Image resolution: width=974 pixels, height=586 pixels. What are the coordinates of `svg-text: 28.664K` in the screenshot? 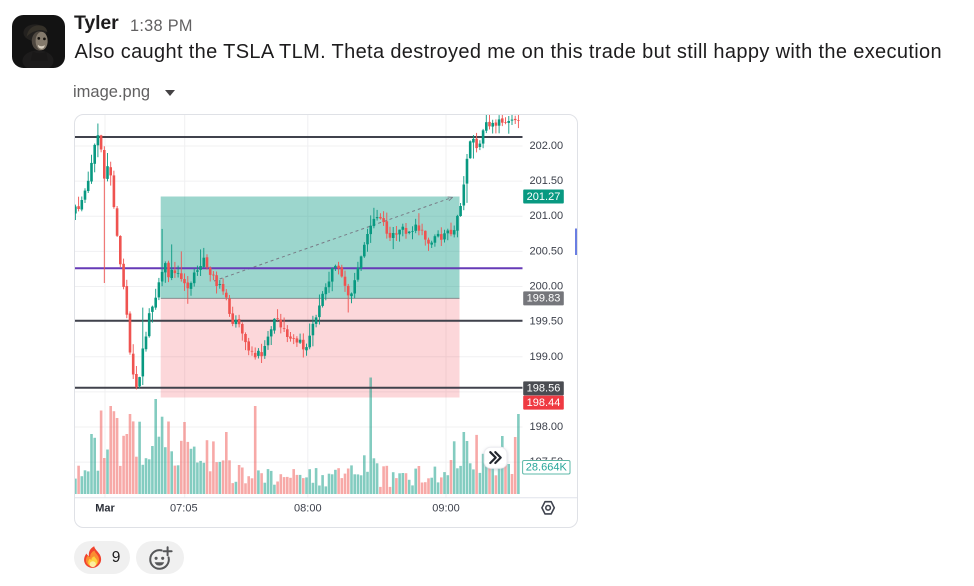 It's located at (547, 467).